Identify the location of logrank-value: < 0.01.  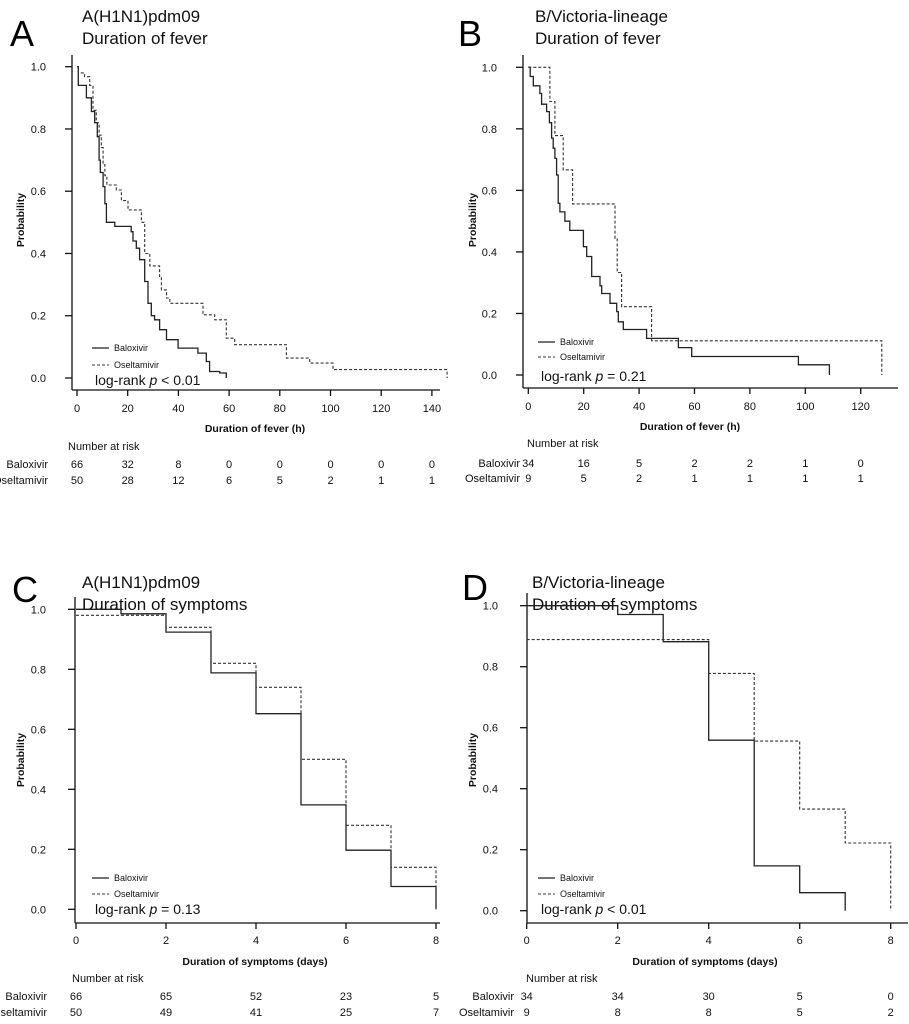
(178, 380).